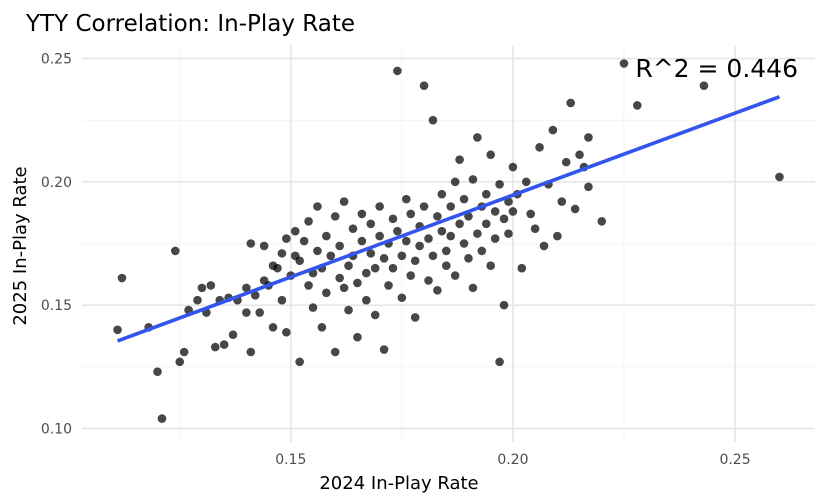  Describe the element at coordinates (56, 245) in the screenshot. I see `y-tick-labels: 0.10 0.15 0.20 0.25` at that location.